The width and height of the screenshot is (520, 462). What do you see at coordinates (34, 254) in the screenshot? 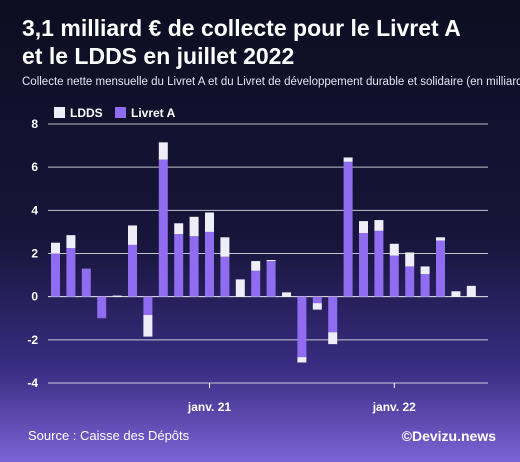
I see `y-tick-label: 2` at bounding box center [34, 254].